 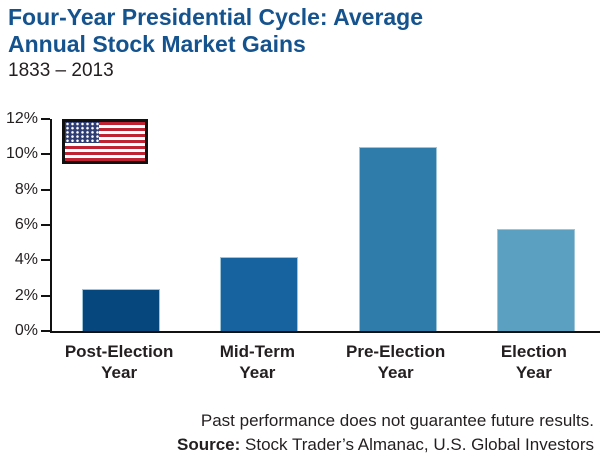 What do you see at coordinates (257, 362) in the screenshot?
I see `x-axis-label: Mid-Term Year` at bounding box center [257, 362].